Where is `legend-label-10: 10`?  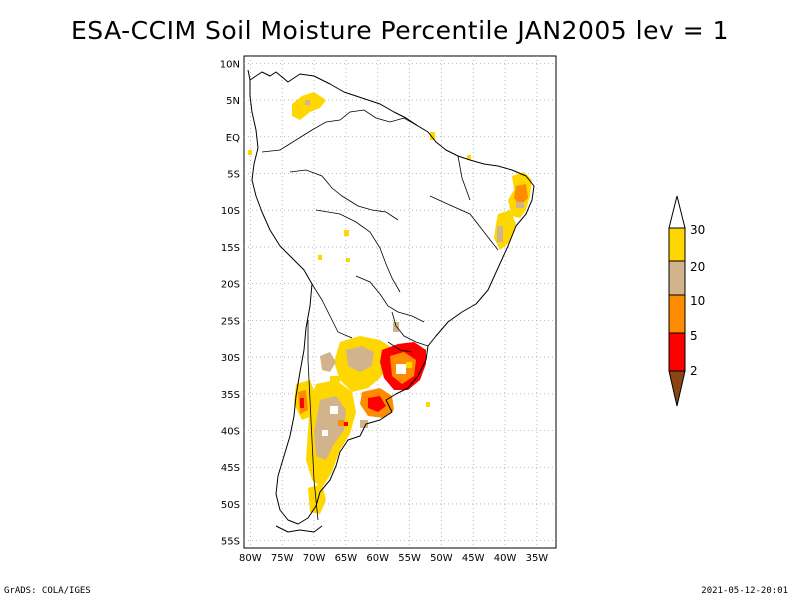
legend-label-10: 10 is located at coordinates (697, 301).